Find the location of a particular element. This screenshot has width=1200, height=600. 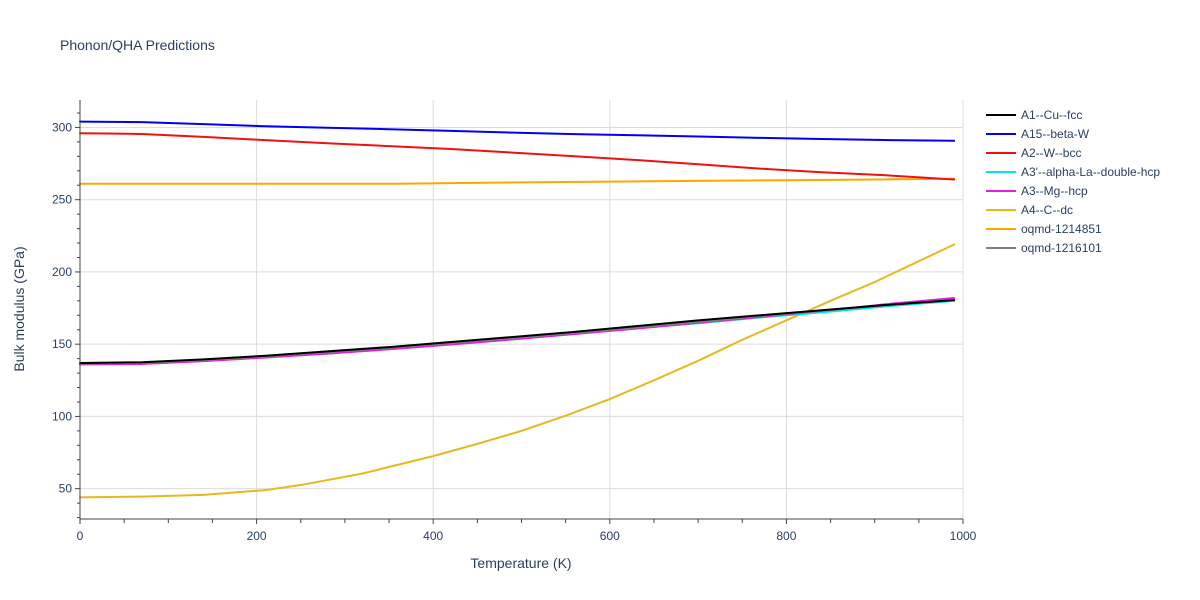

legend-item-a2-w-bcc: A2--W--bcc is located at coordinates (1033, 153).